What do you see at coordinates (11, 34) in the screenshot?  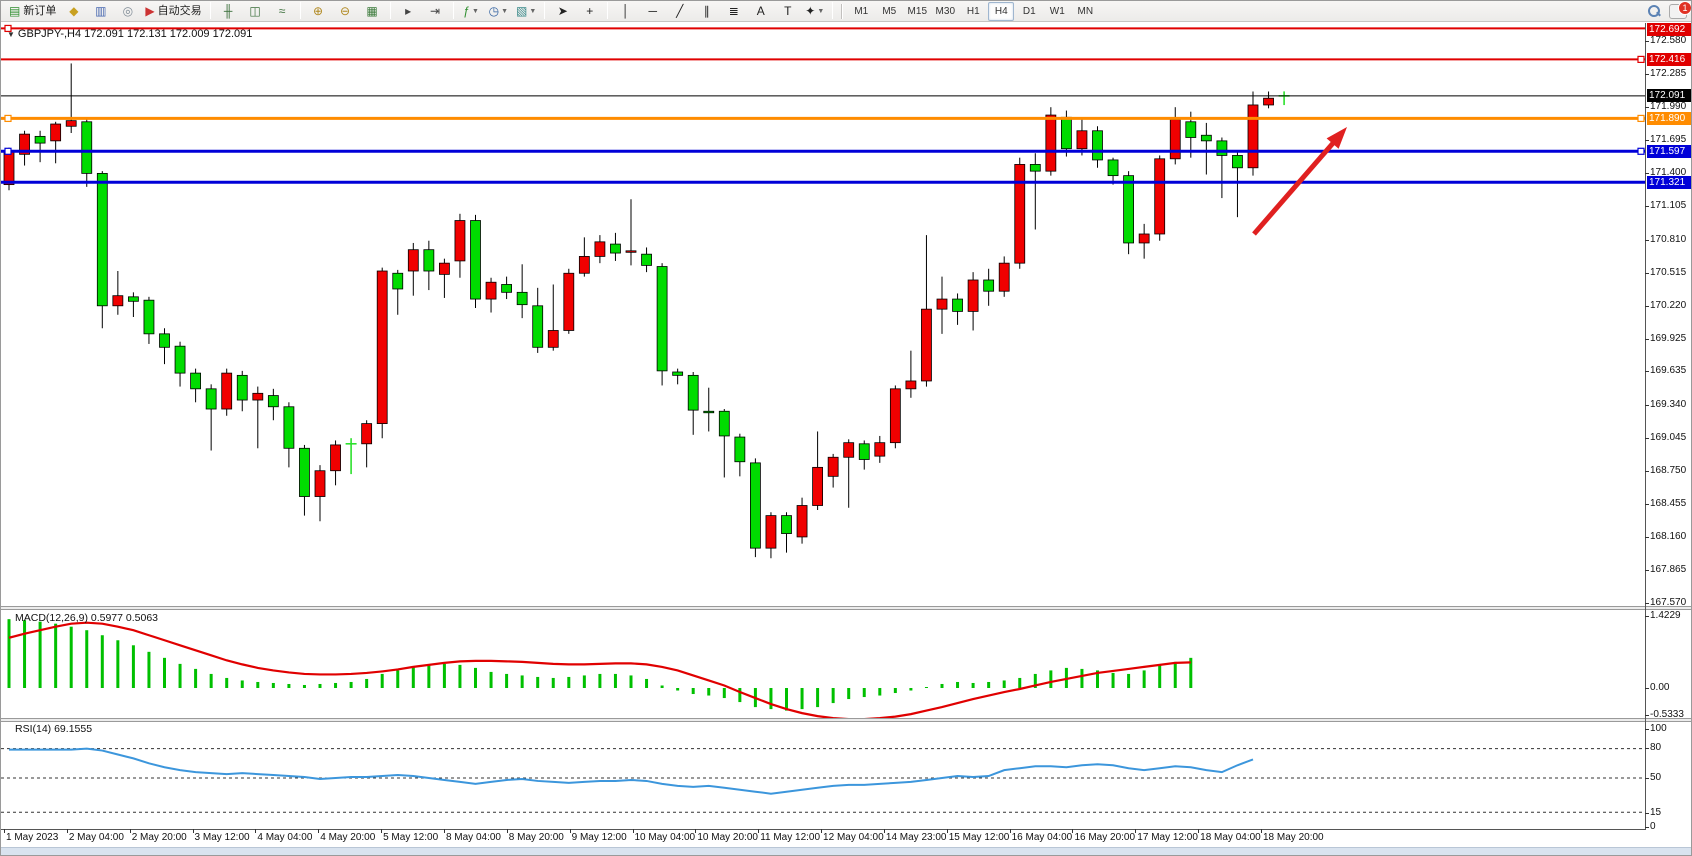 I see `chart-menu-toggle-icon: ▼` at bounding box center [11, 34].